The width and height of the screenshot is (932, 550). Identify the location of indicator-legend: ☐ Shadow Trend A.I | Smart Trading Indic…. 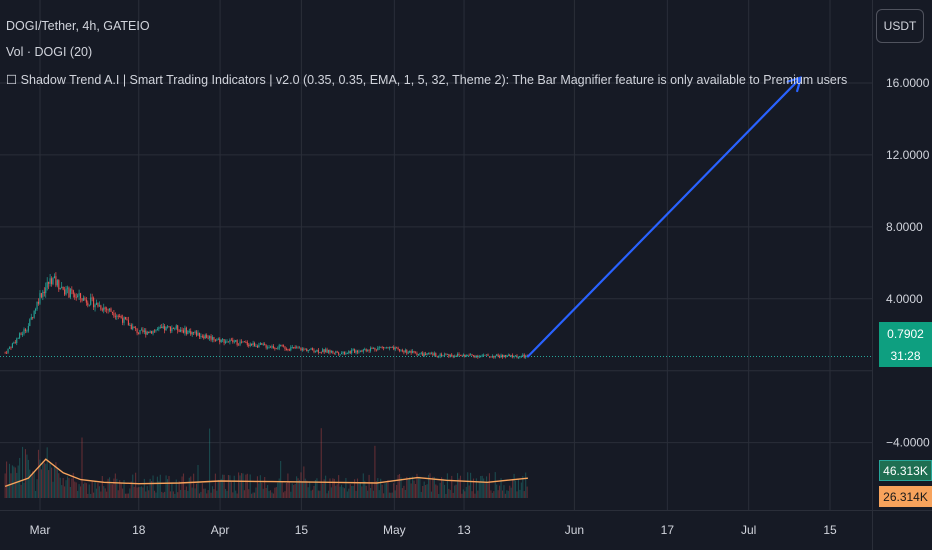
(427, 80).